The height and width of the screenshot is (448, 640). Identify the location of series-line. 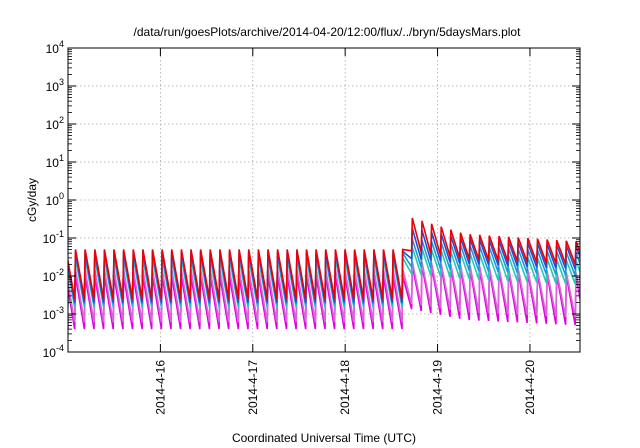
(324, 258).